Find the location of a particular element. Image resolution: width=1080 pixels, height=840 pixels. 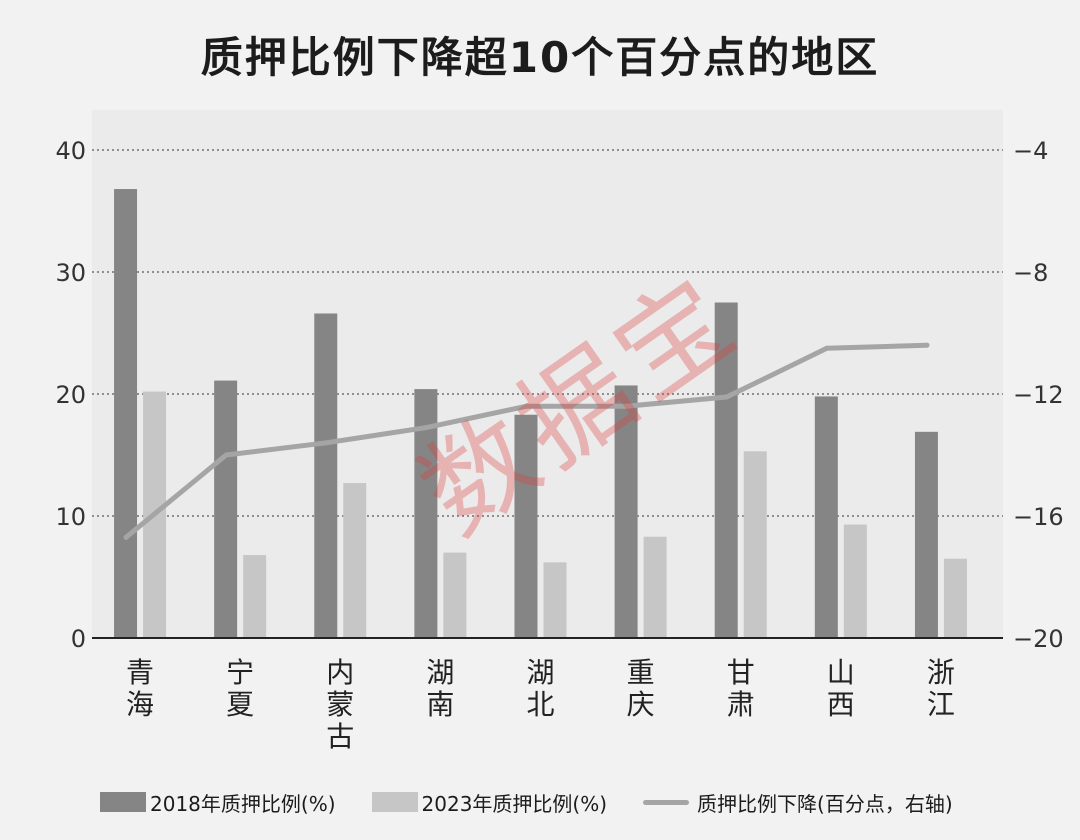

legend-swatch-2018 is located at coordinates (123, 802).